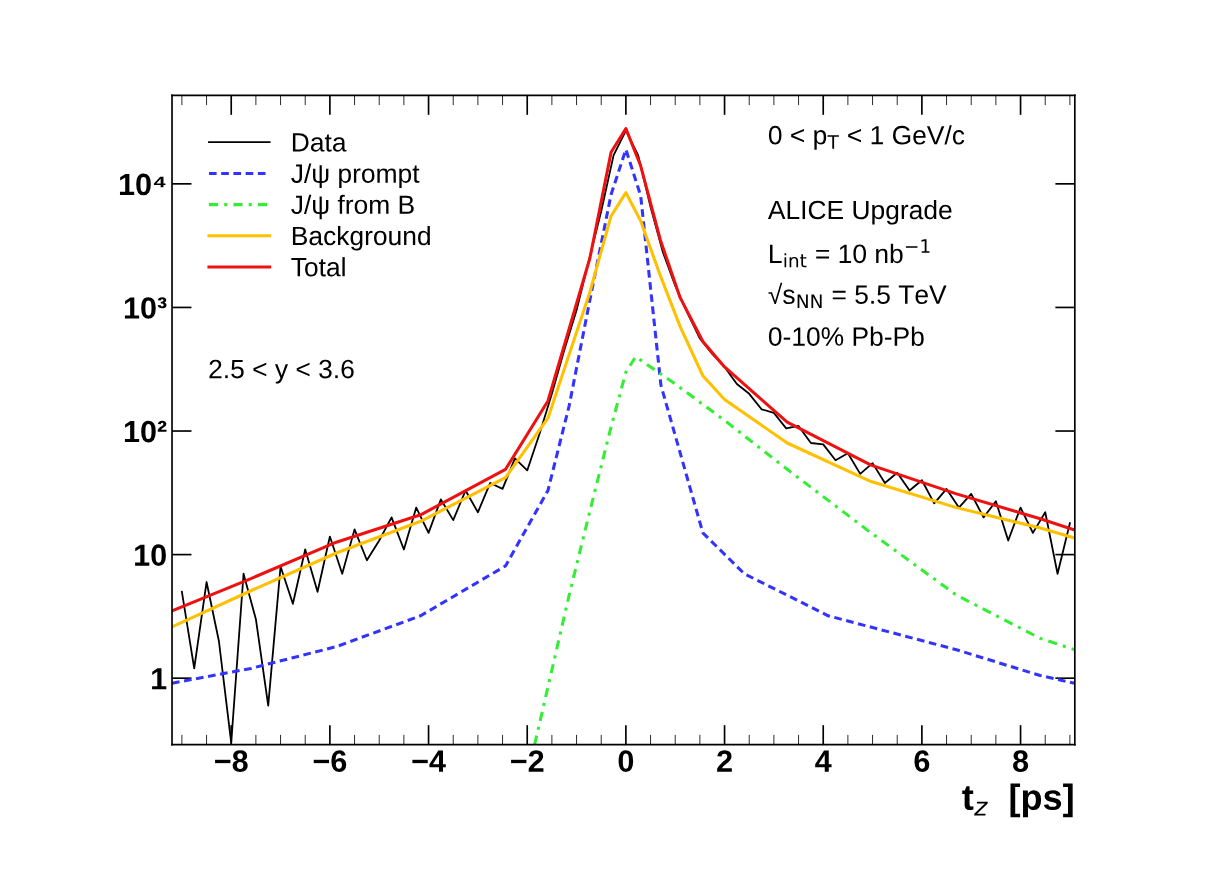 The image size is (1220, 875). Describe the element at coordinates (318, 267) in the screenshot. I see `legend-label: Total` at that location.